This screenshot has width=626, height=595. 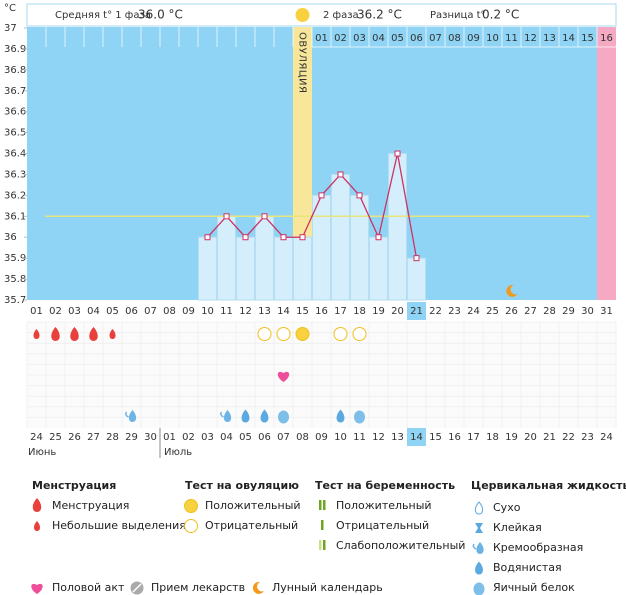 What do you see at coordinates (530, 437) in the screenshot?
I see `calendar-day: 20` at bounding box center [530, 437].